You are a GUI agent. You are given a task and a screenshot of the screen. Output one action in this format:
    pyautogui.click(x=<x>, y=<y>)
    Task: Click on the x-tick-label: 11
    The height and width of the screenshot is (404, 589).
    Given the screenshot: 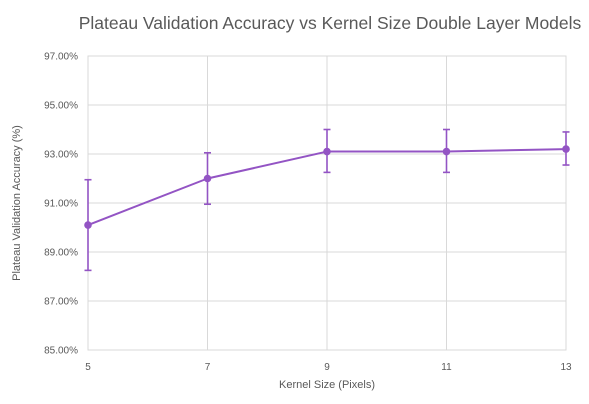 What is the action you would take?
    pyautogui.click(x=446, y=367)
    